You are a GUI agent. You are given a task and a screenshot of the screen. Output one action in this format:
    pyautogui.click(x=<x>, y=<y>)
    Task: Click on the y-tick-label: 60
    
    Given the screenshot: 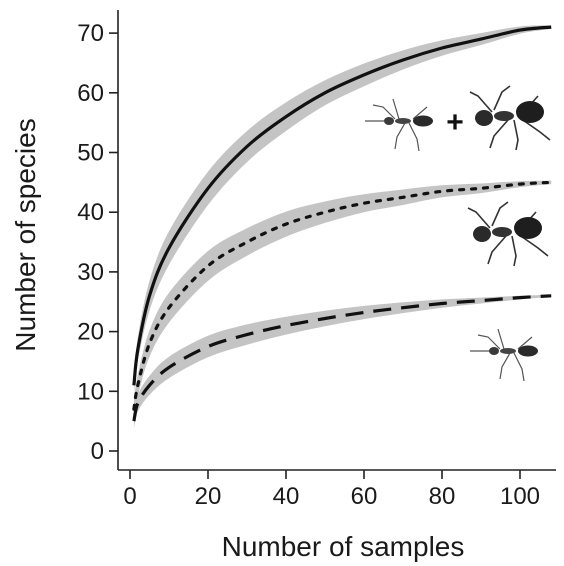 What is the action you would take?
    pyautogui.click(x=90, y=93)
    